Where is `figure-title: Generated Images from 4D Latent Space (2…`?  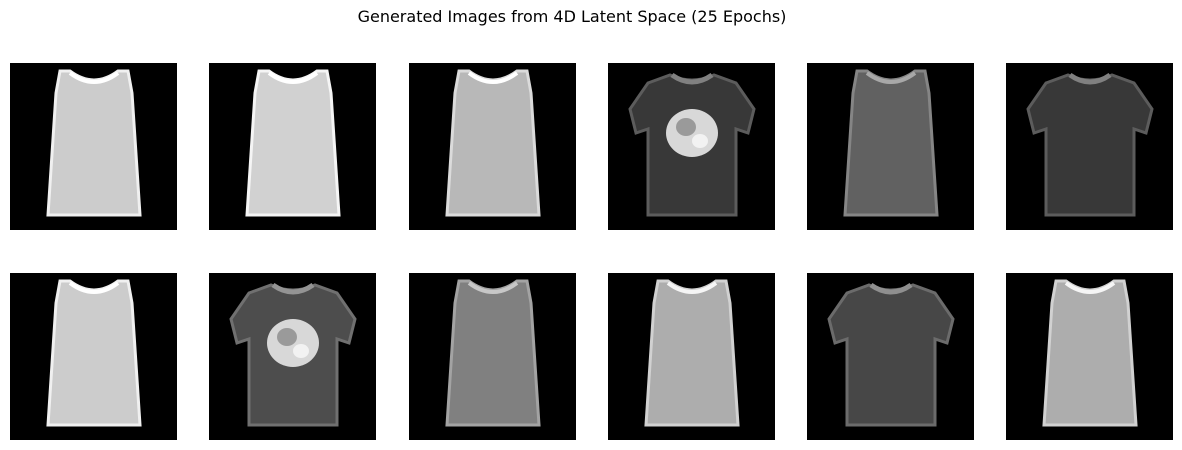
figure-title: Generated Images from 4D Latent Space (2… is located at coordinates (572, 16).